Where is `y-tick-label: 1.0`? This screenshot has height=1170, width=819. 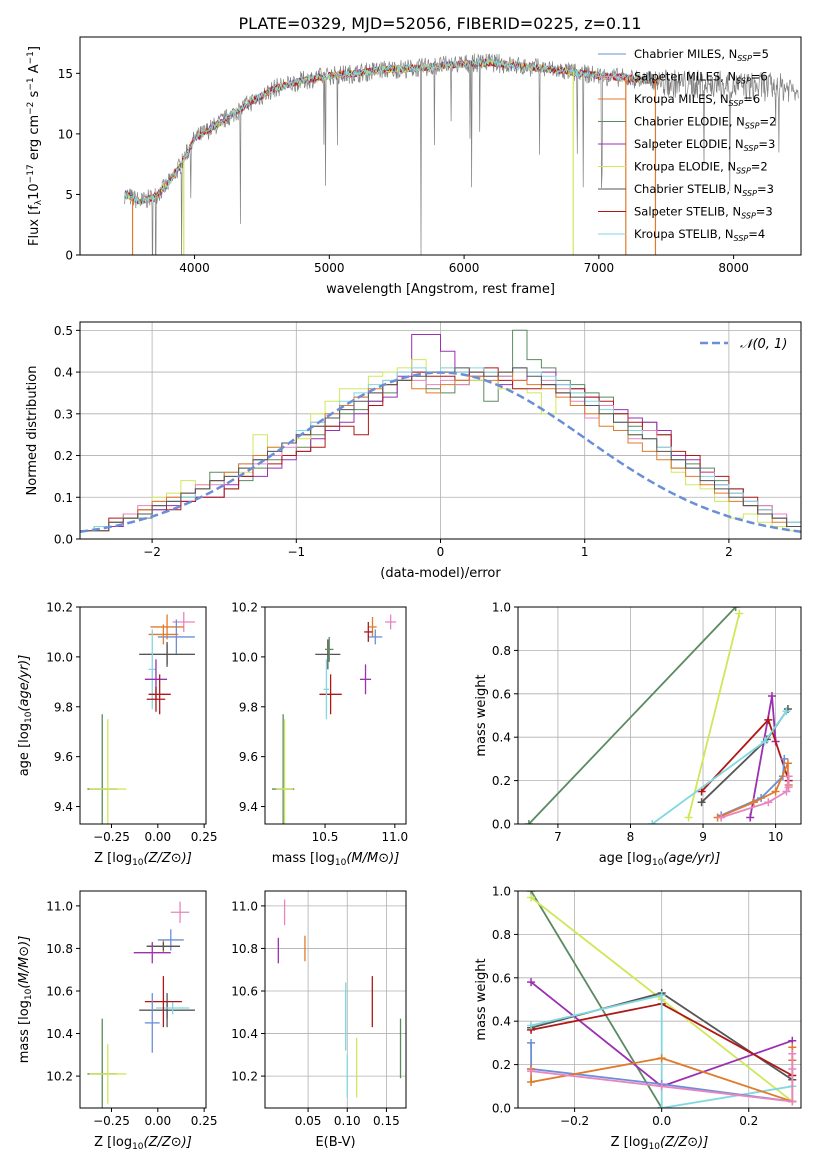
y-tick-label: 1.0 is located at coordinates (501, 892).